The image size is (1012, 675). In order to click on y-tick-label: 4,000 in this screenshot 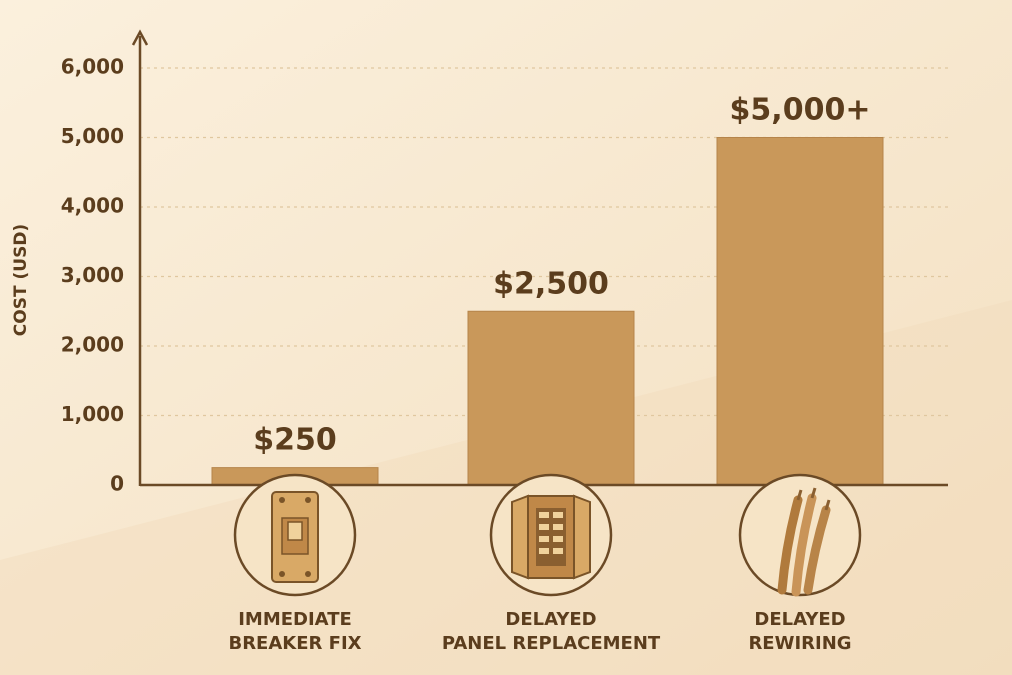, I will do `click(92, 206)`.